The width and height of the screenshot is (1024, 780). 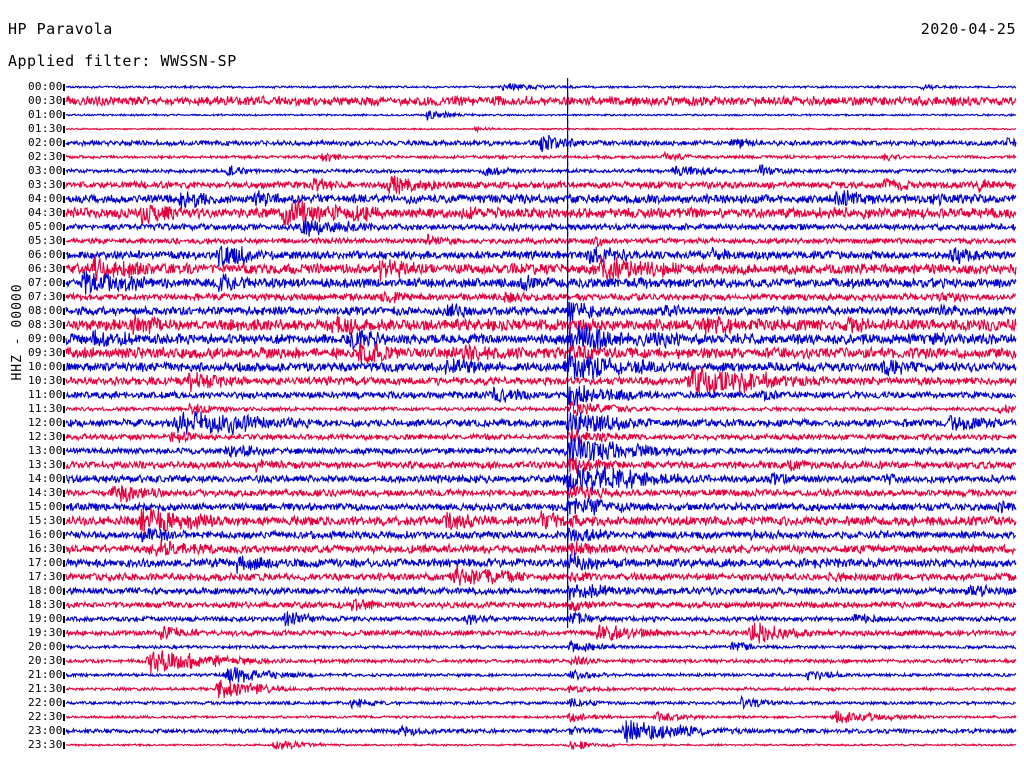 I want to click on row-time-label: 15:30, so click(x=45, y=520).